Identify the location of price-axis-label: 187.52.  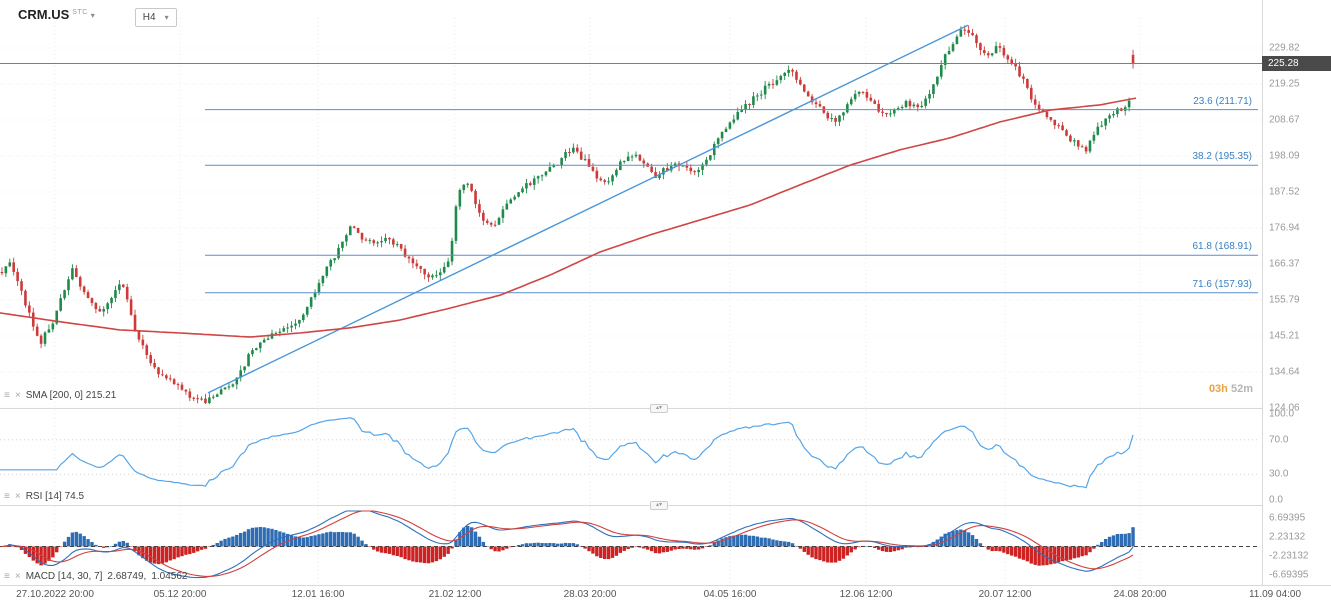
(1284, 192).